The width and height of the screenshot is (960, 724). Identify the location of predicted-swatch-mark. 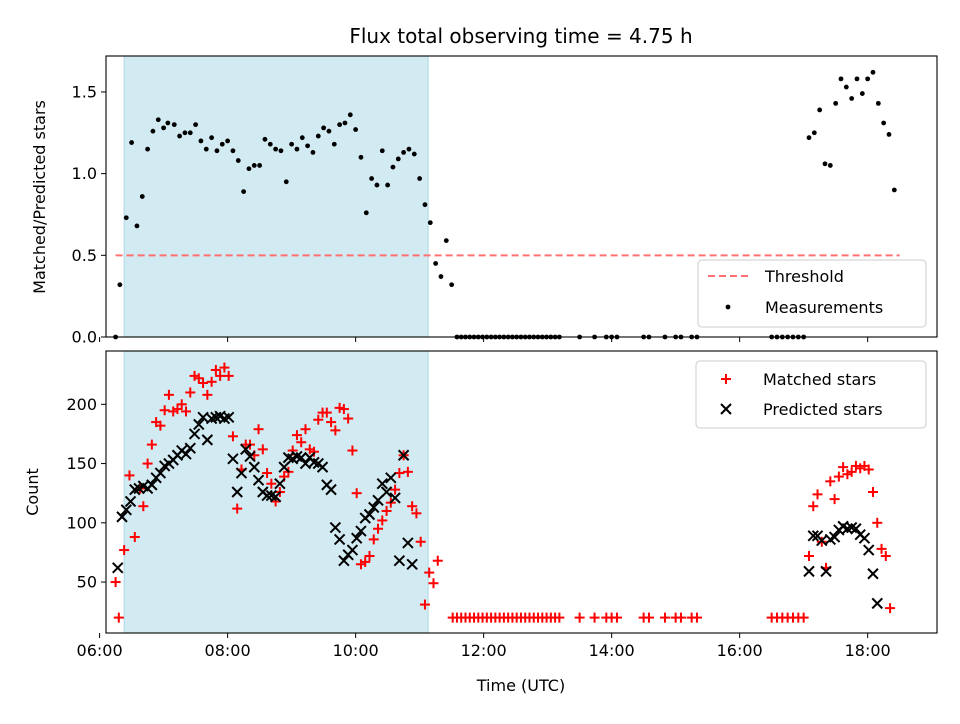
(726, 409).